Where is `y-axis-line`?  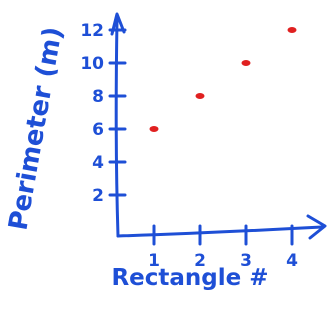
y-axis-line is located at coordinates (117, 128).